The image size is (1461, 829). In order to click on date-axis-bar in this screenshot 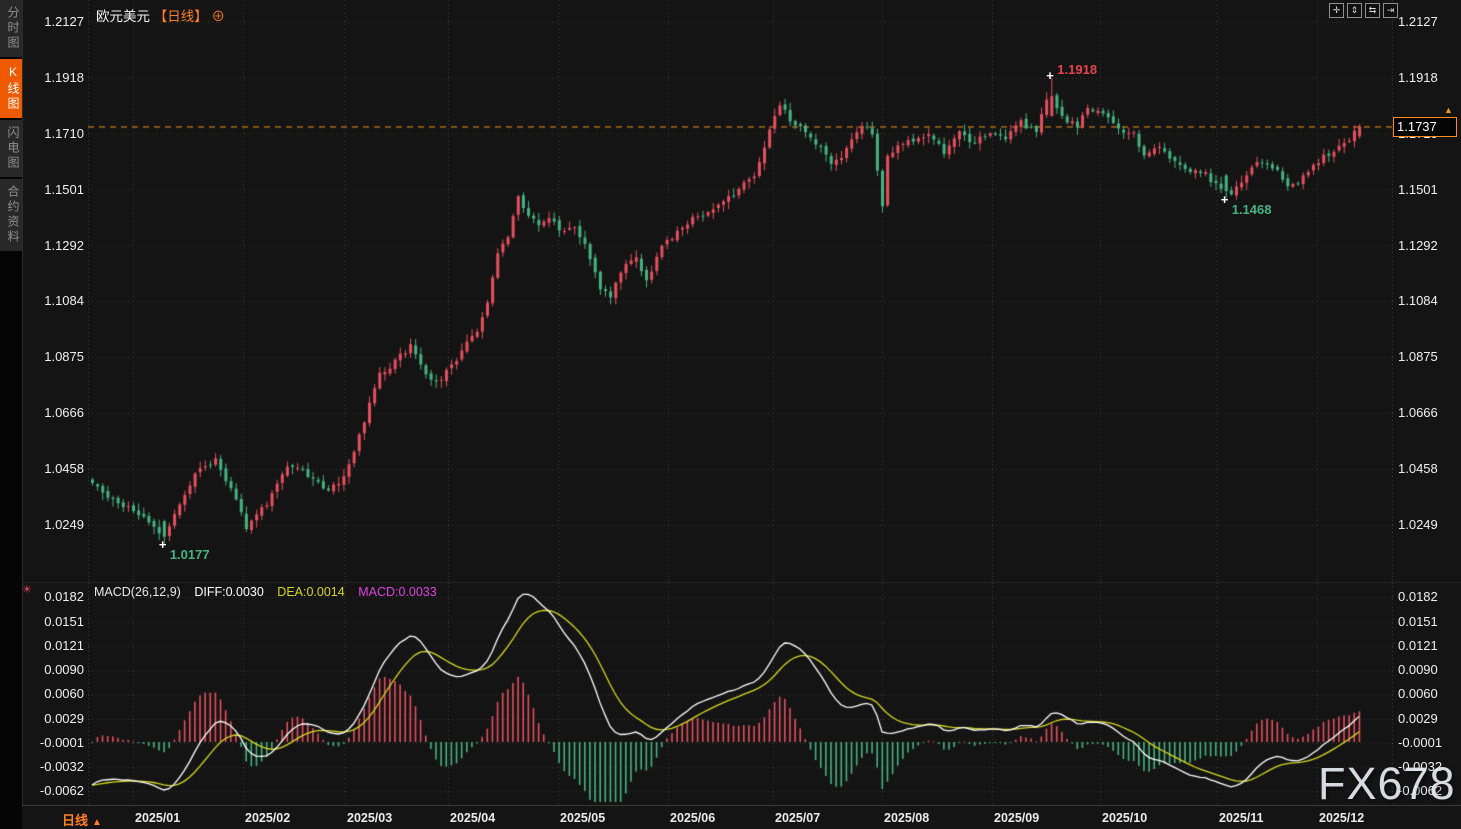, I will do `click(741, 817)`.